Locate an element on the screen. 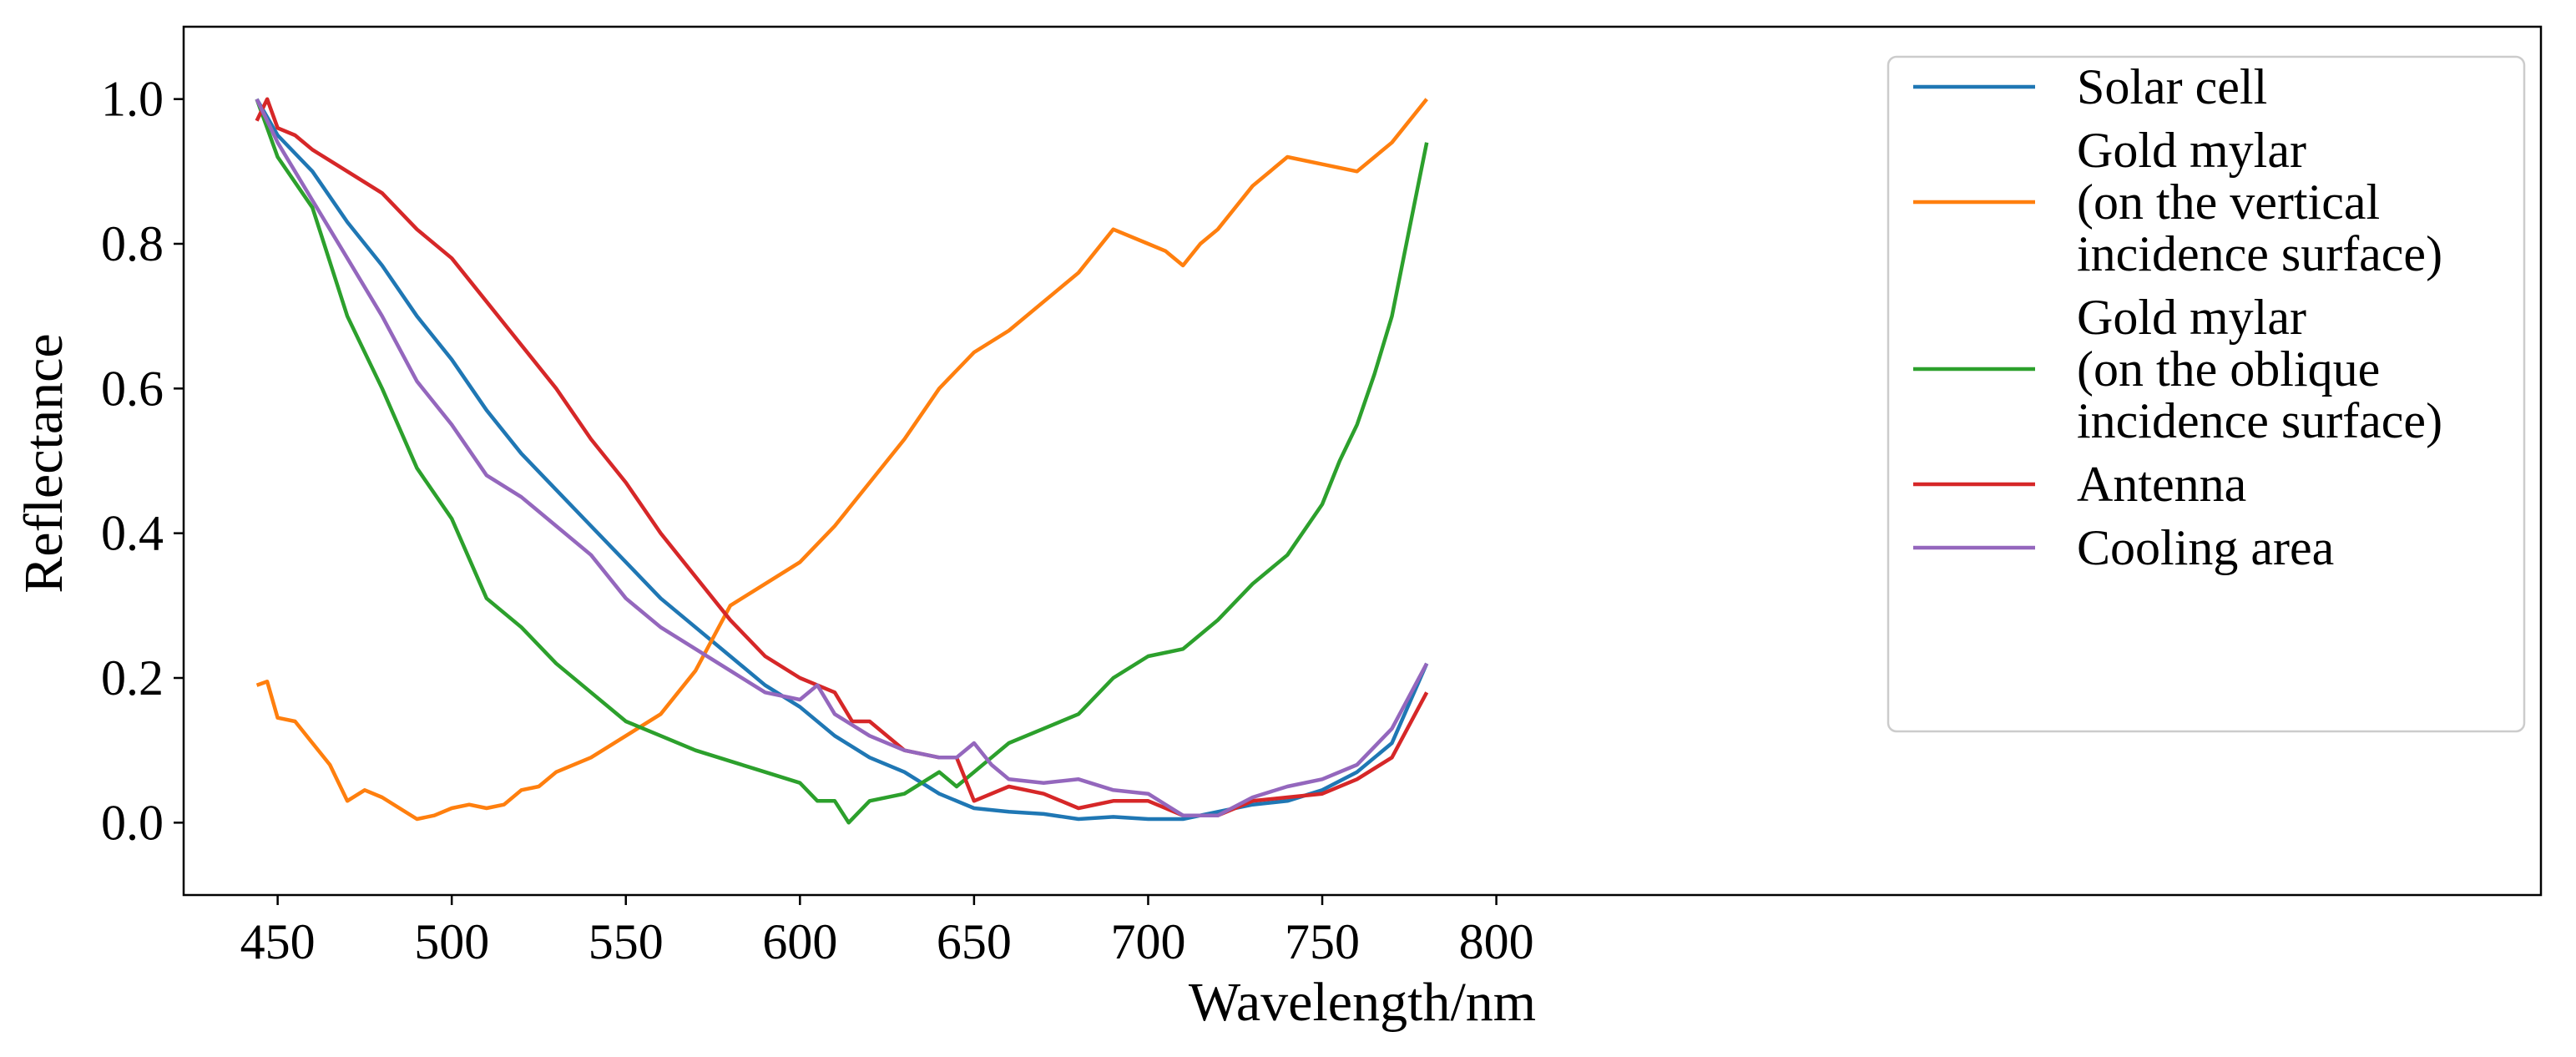 This screenshot has height=1057, width=2576. x-tick-label: 750 is located at coordinates (1322, 941).